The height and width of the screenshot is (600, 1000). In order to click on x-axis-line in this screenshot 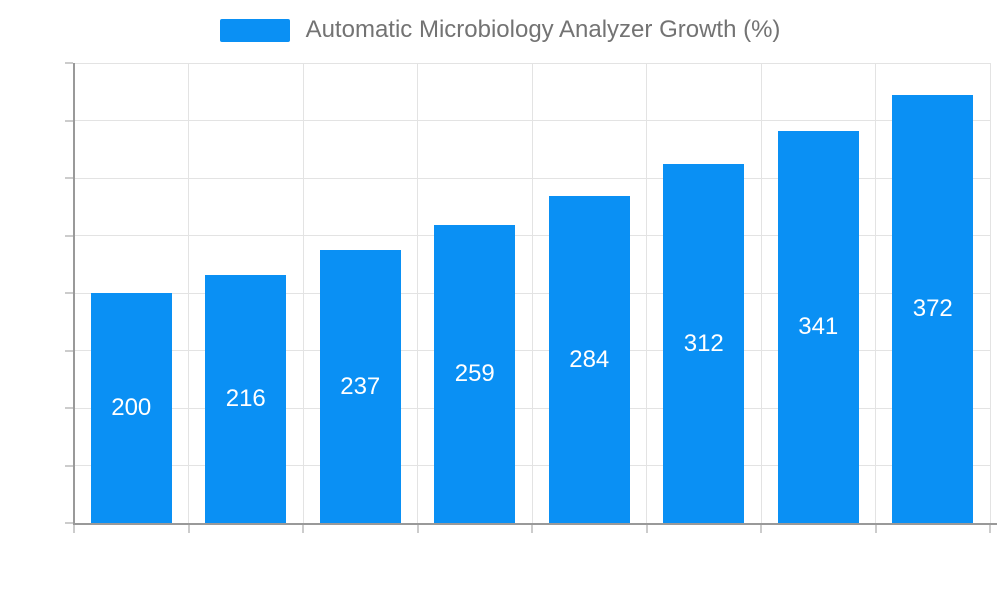, I will do `click(535, 524)`.